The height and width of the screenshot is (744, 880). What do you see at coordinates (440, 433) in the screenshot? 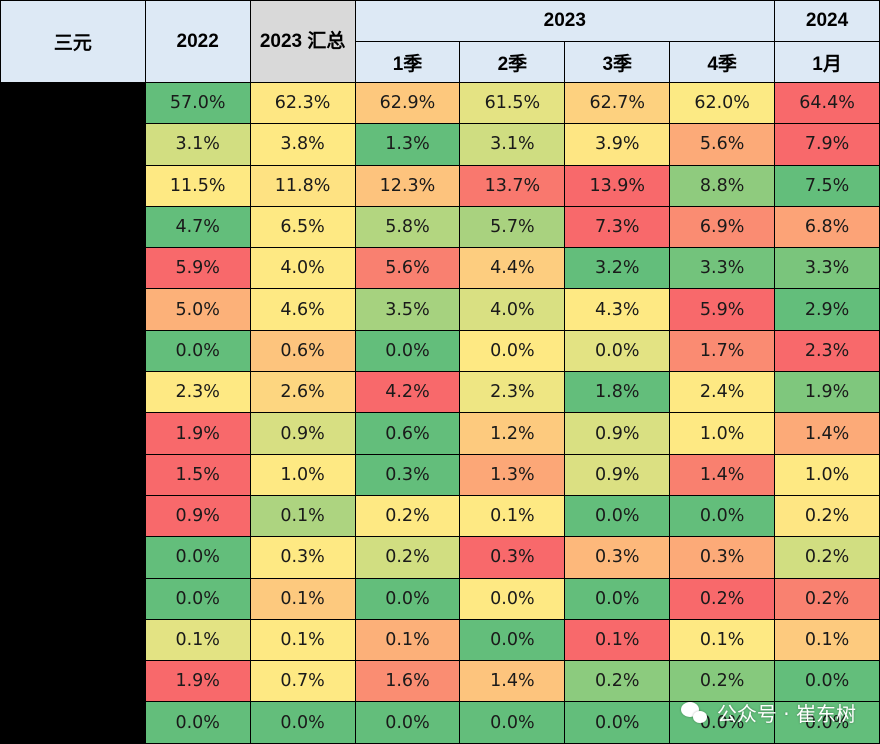
I see `table-row: 1.9% 0.9% 0.6% 1.2% 0.9% 1.0% 1.4%` at bounding box center [440, 433].